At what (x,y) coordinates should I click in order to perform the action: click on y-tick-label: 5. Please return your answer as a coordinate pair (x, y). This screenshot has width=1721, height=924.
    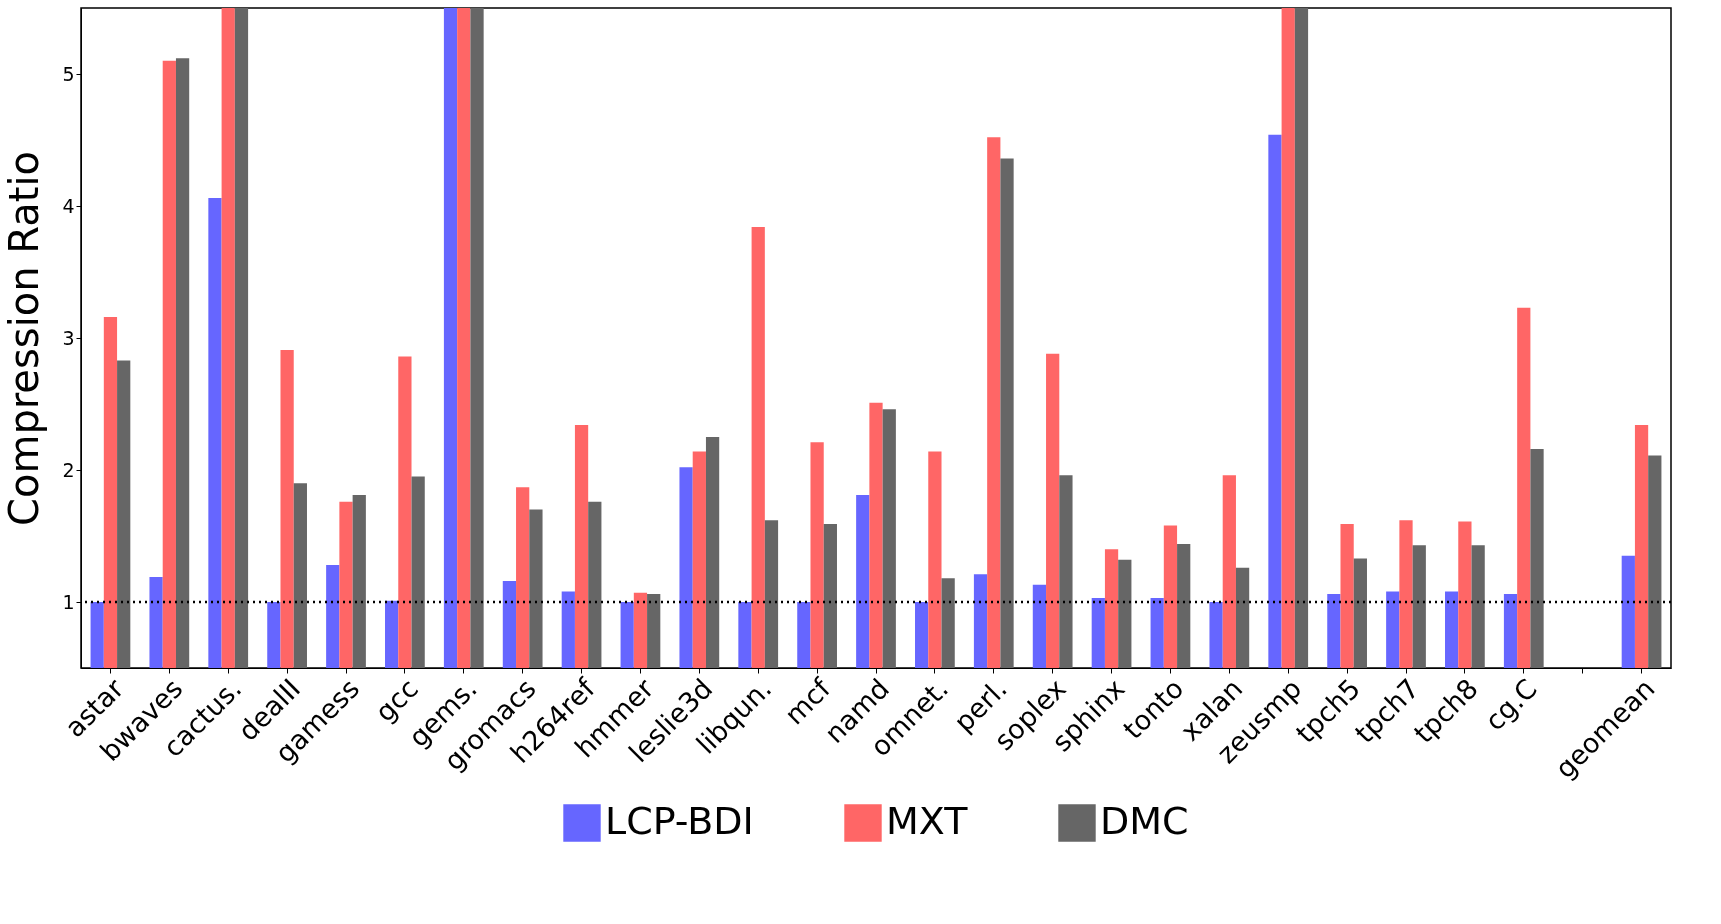
    Looking at the image, I should click on (68, 73).